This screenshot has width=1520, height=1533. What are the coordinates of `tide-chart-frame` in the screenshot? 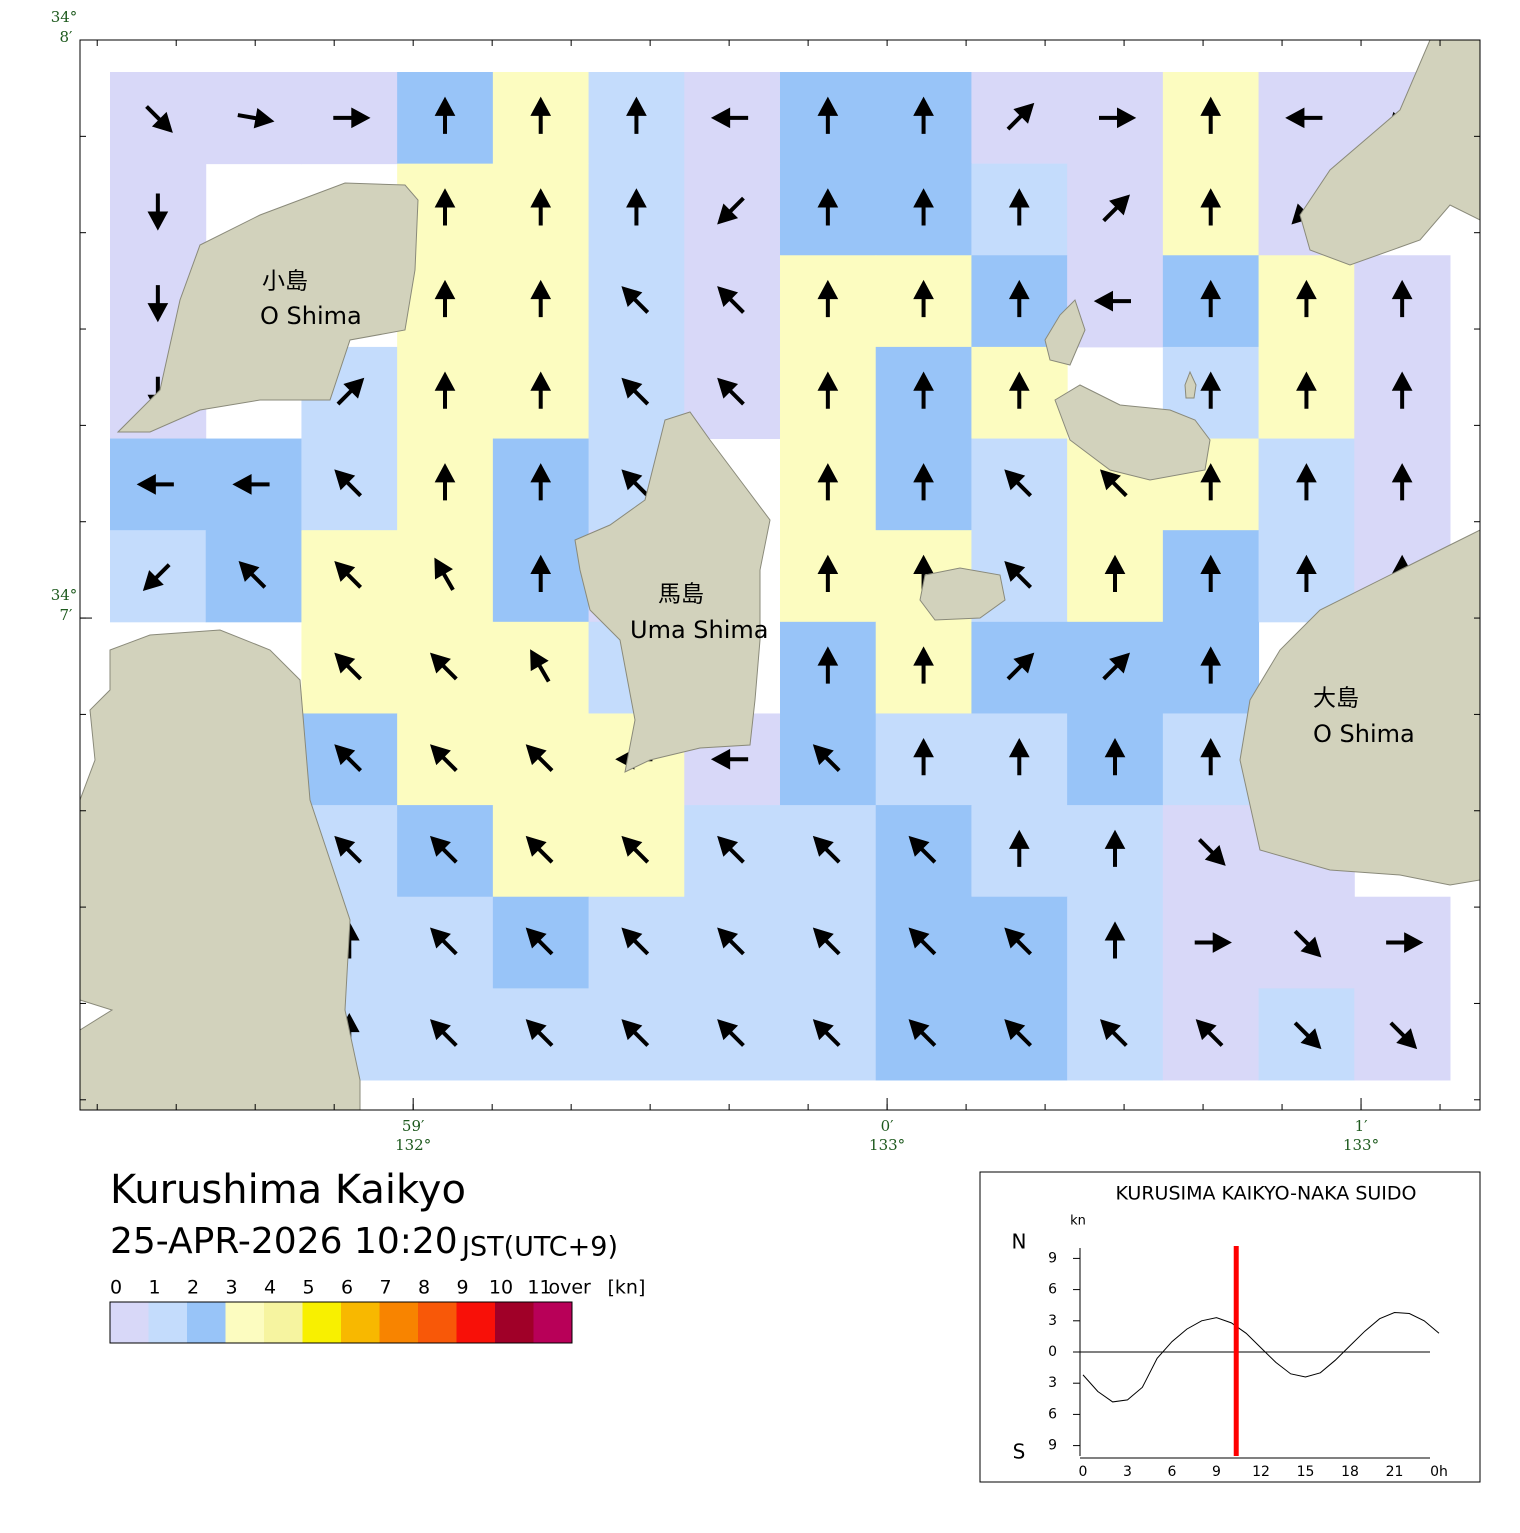 It's located at (1230, 1327).